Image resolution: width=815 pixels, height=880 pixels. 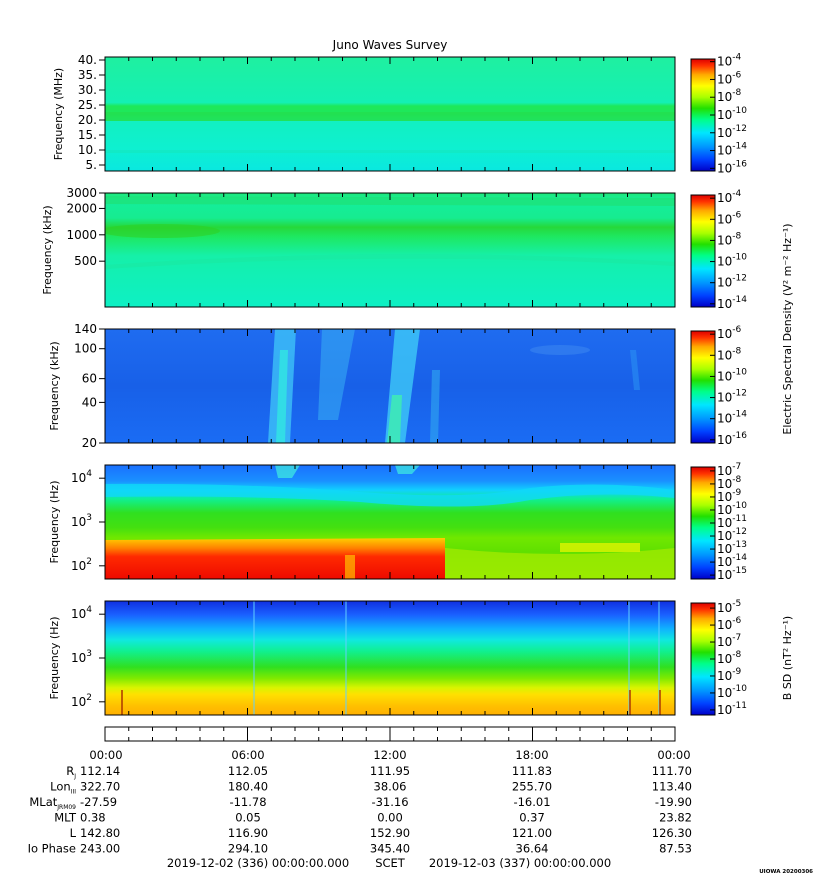 What do you see at coordinates (89, 443) in the screenshot?
I see `y-tick-label: 20` at bounding box center [89, 443].